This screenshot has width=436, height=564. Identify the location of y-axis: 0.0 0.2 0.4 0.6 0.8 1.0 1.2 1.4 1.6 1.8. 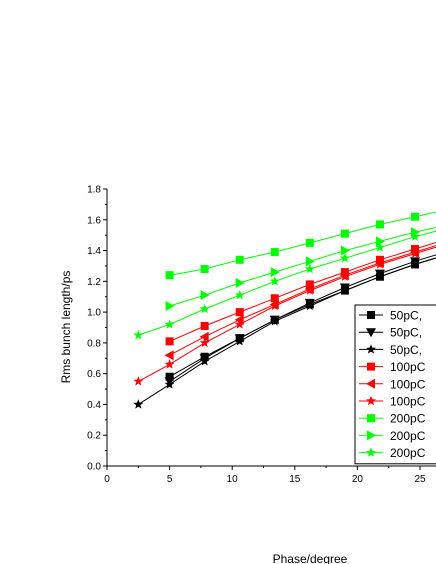
(97, 329).